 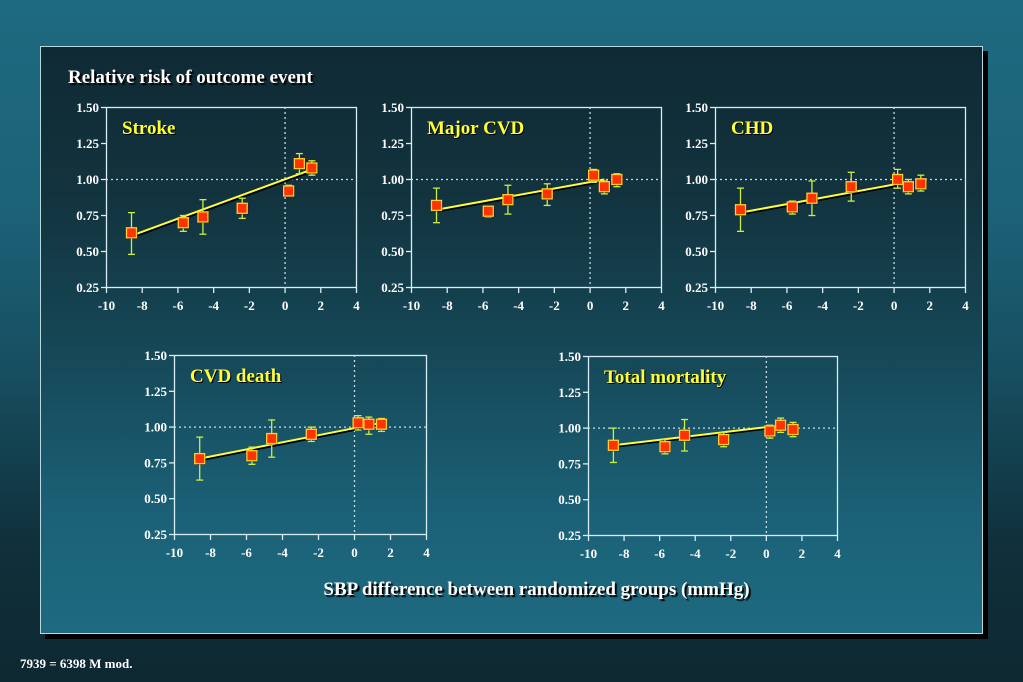 What do you see at coordinates (569, 463) in the screenshot?
I see `y-tick-label: 0.75` at bounding box center [569, 463].